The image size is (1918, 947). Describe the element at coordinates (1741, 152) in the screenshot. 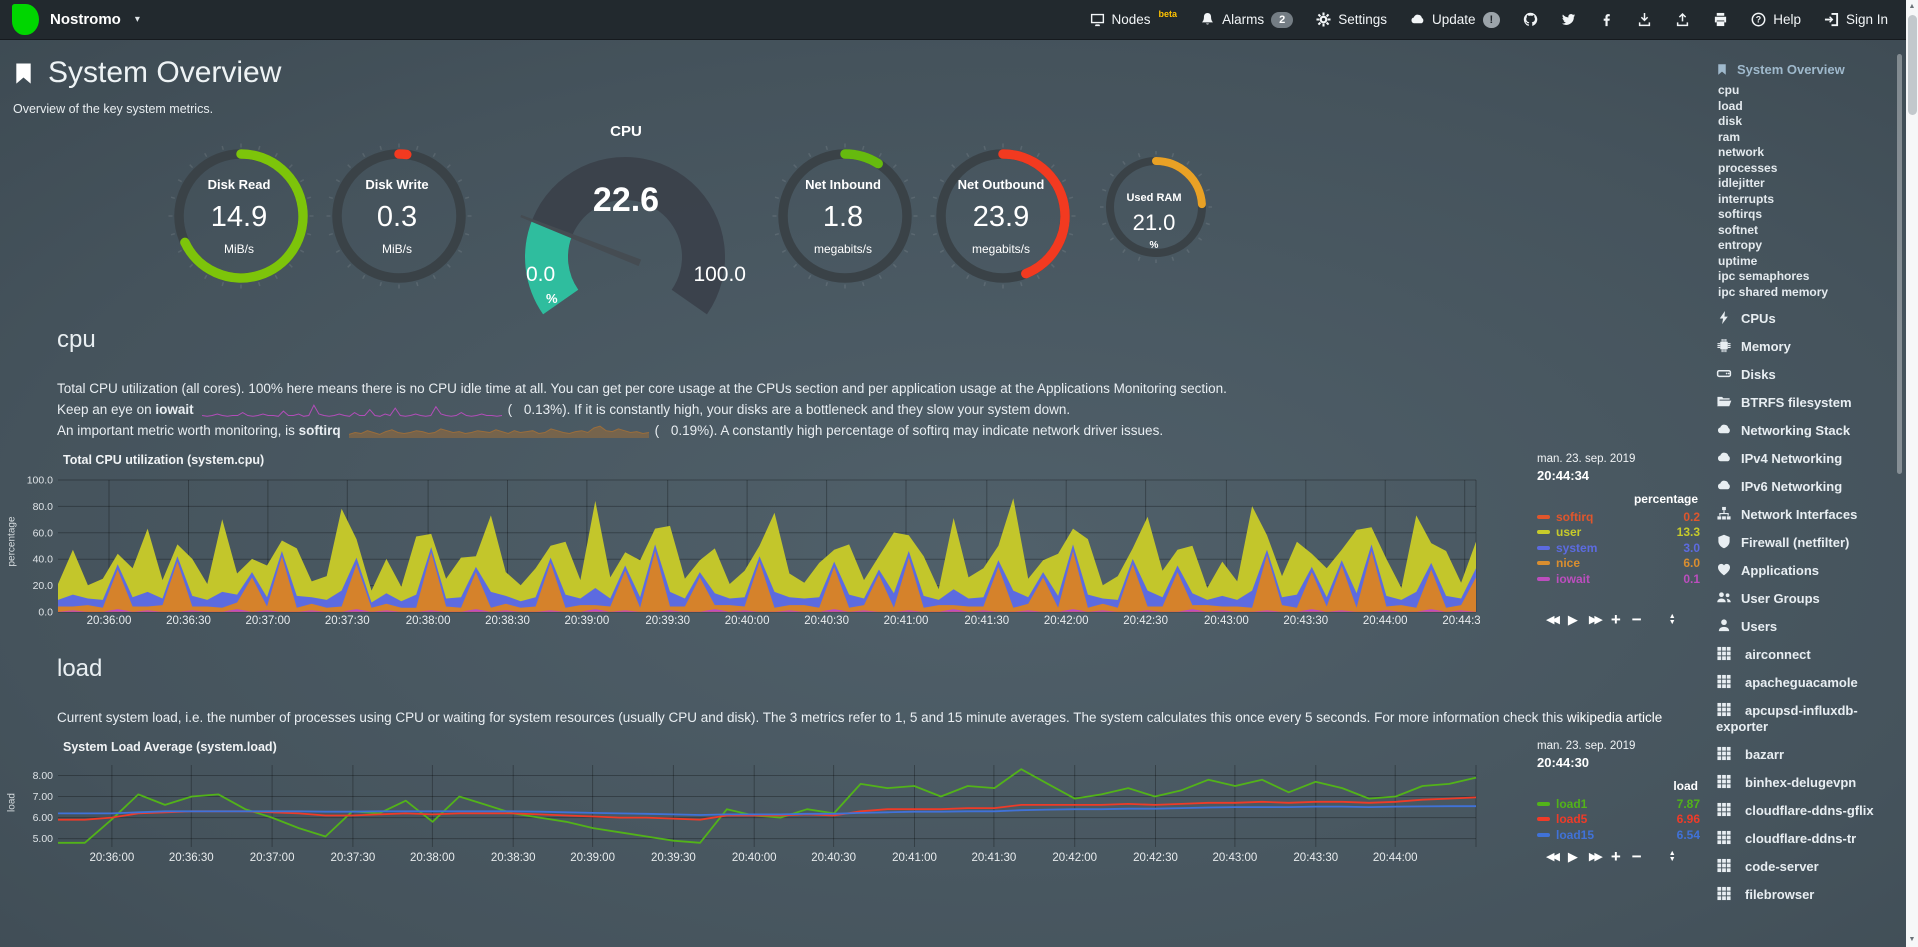

I see `sidebar-item-network: network` at that location.